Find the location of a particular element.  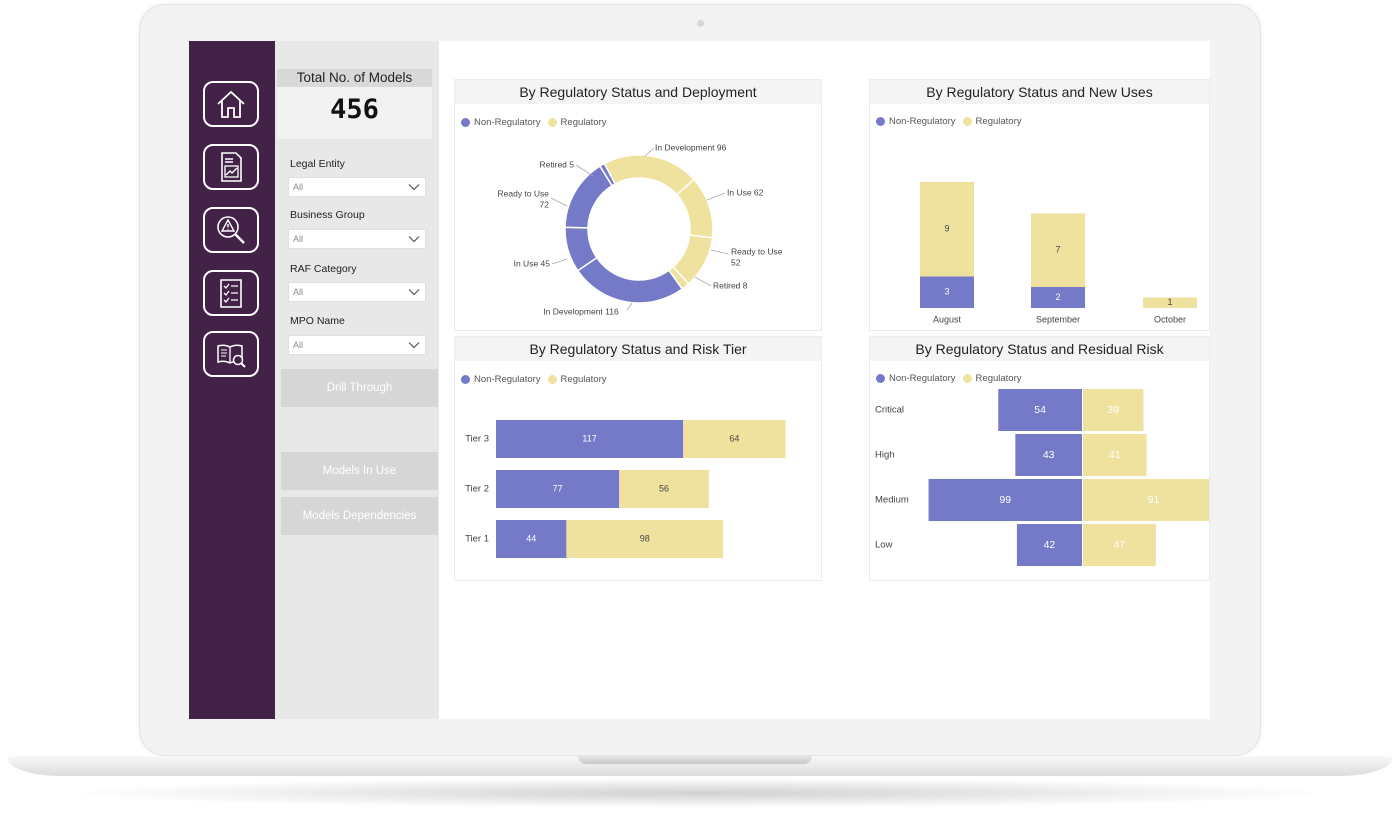

y-axis-tick-label: Critical is located at coordinates (889, 410).